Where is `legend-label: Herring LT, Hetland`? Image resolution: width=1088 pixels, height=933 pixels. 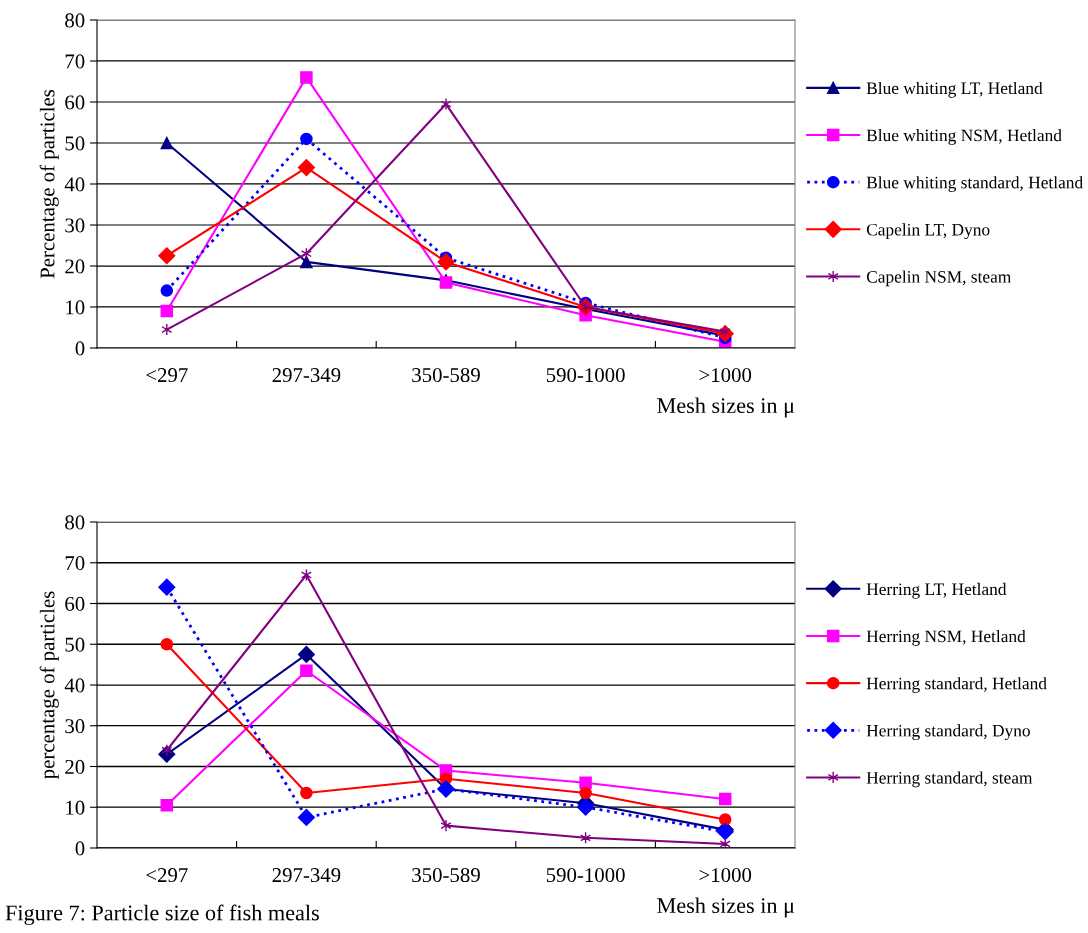
legend-label: Herring LT, Hetland is located at coordinates (936, 590).